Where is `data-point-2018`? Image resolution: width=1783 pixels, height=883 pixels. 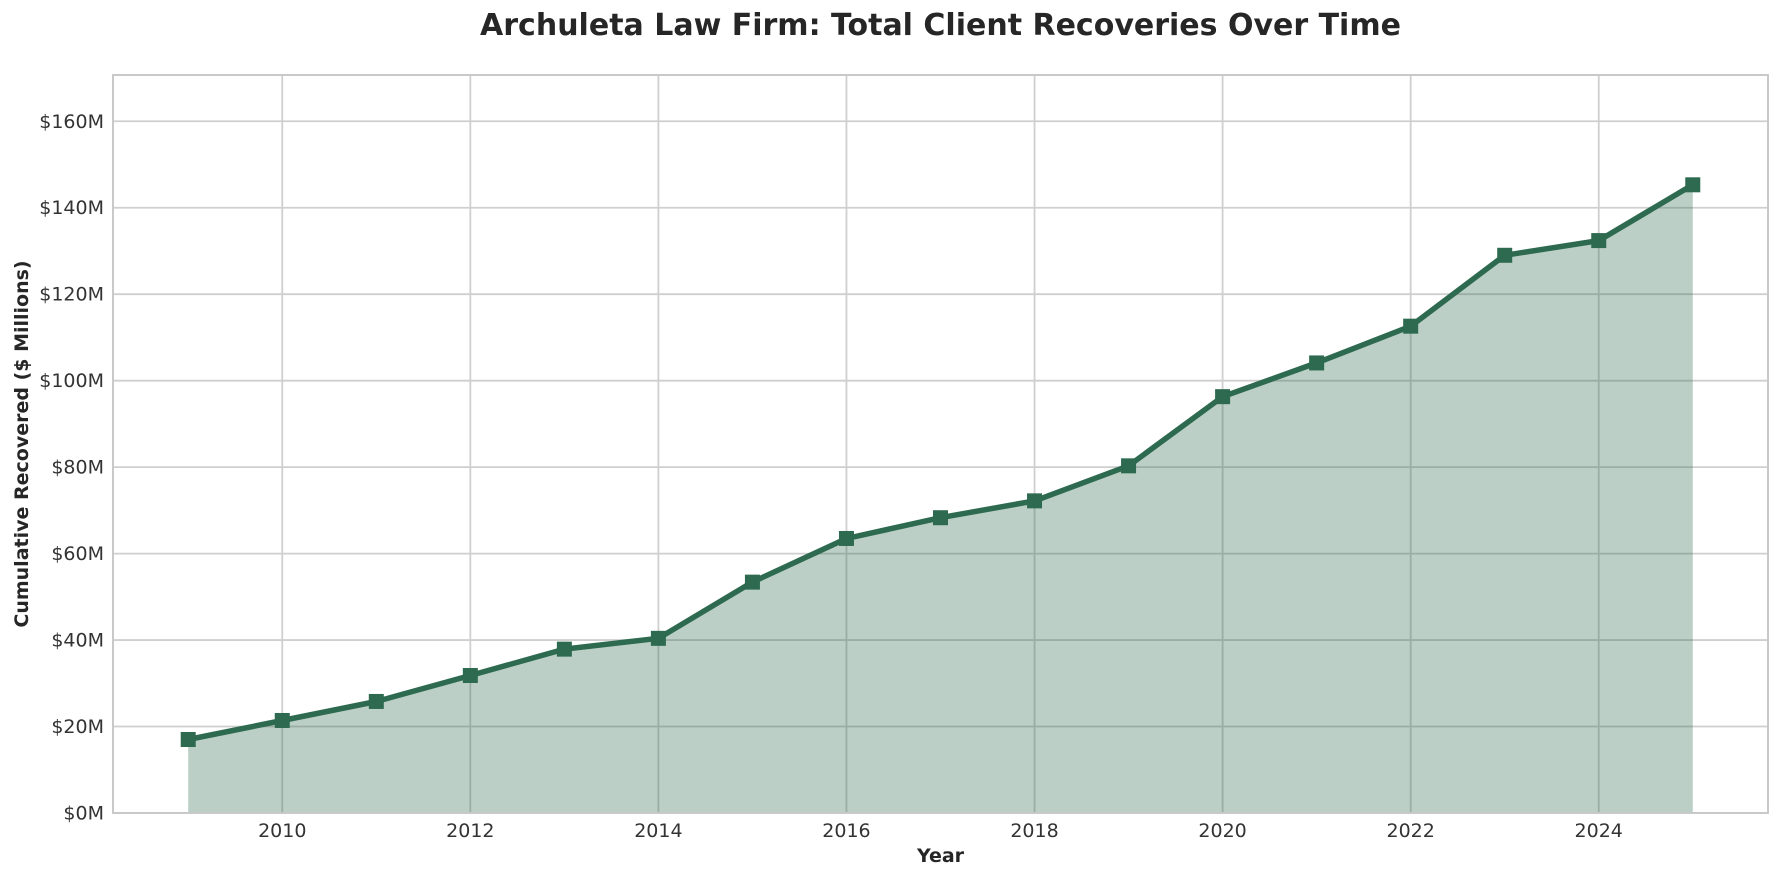 data-point-2018 is located at coordinates (1035, 501).